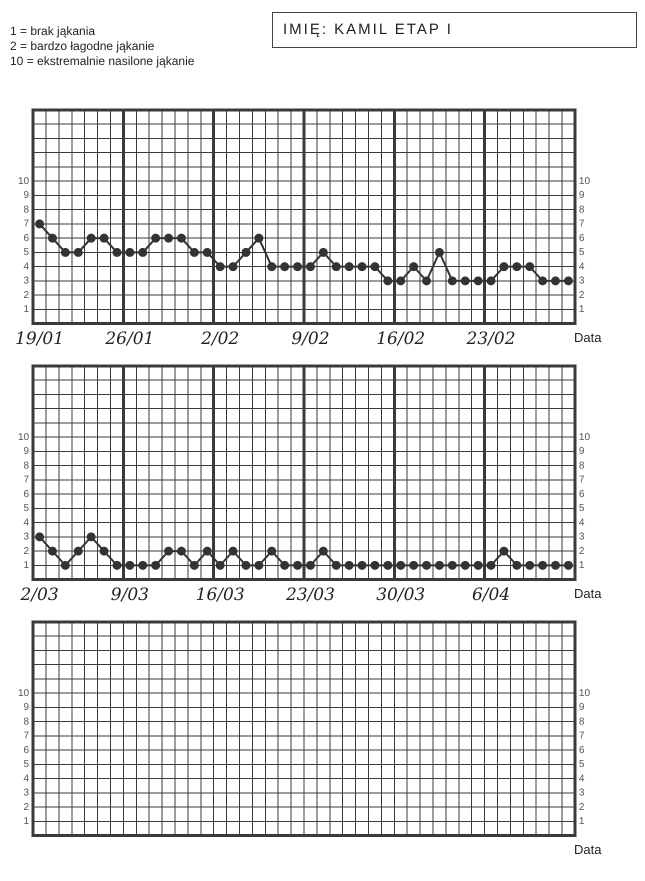  I want to click on text: 1 = brak jąkania, so click(53, 31).